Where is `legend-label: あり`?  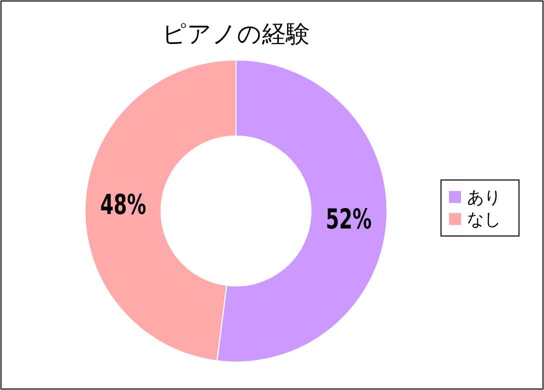
legend-label: あり is located at coordinates (484, 197).